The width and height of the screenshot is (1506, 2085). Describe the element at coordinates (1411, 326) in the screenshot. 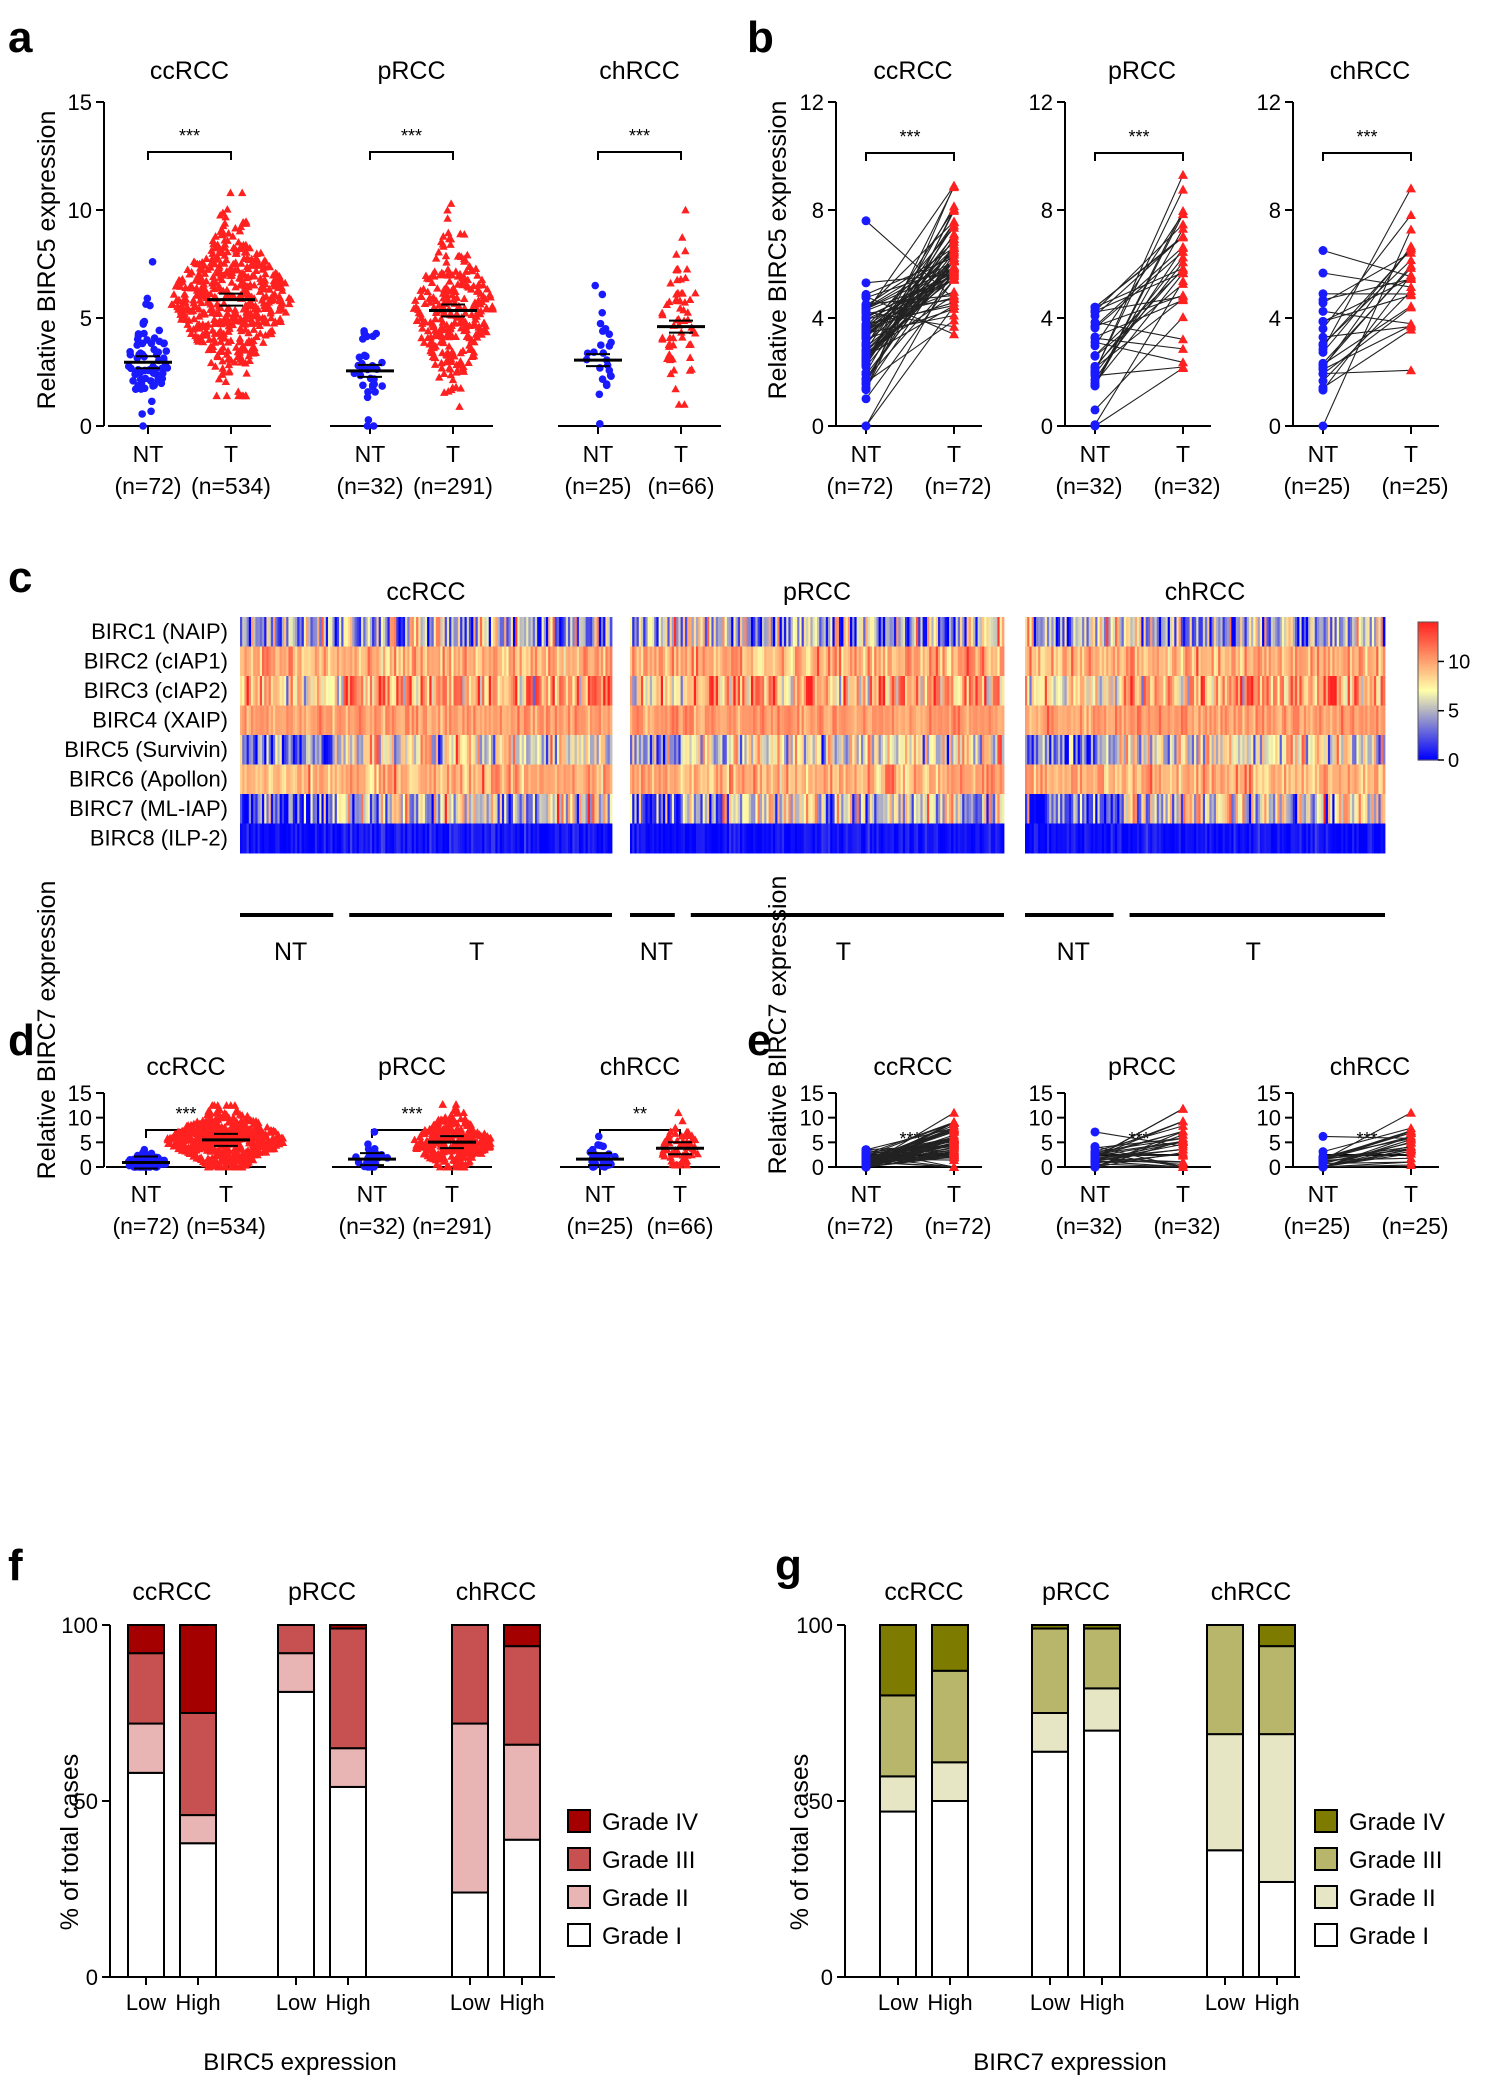

I see `g-b-t-point` at that location.